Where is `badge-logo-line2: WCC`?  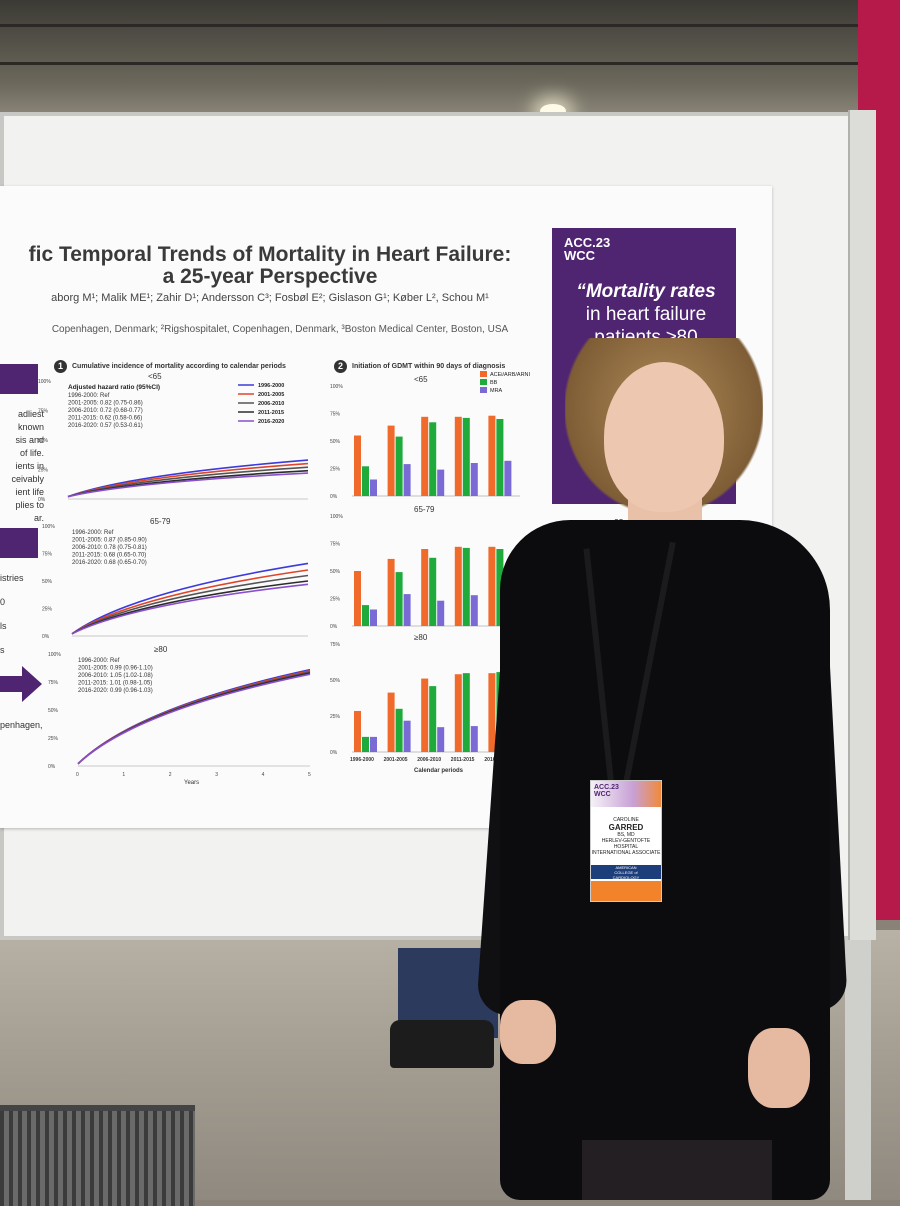
badge-logo-line2: WCC is located at coordinates (602, 794).